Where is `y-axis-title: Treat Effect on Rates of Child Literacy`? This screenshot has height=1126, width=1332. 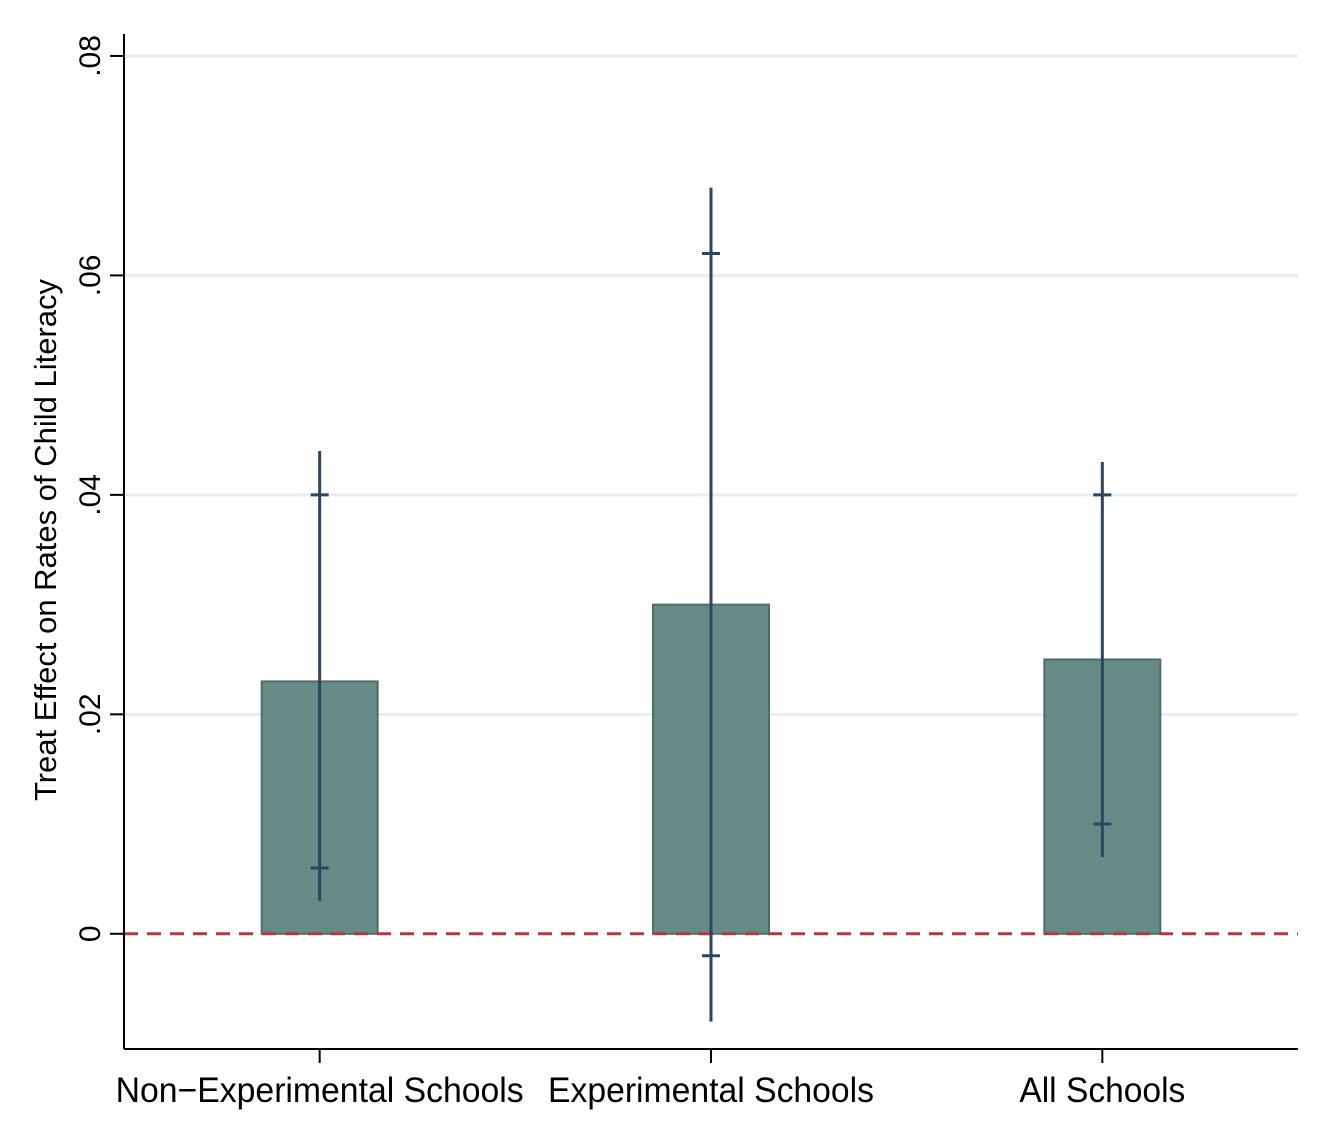 y-axis-title: Treat Effect on Rates of Child Literacy is located at coordinates (45, 539).